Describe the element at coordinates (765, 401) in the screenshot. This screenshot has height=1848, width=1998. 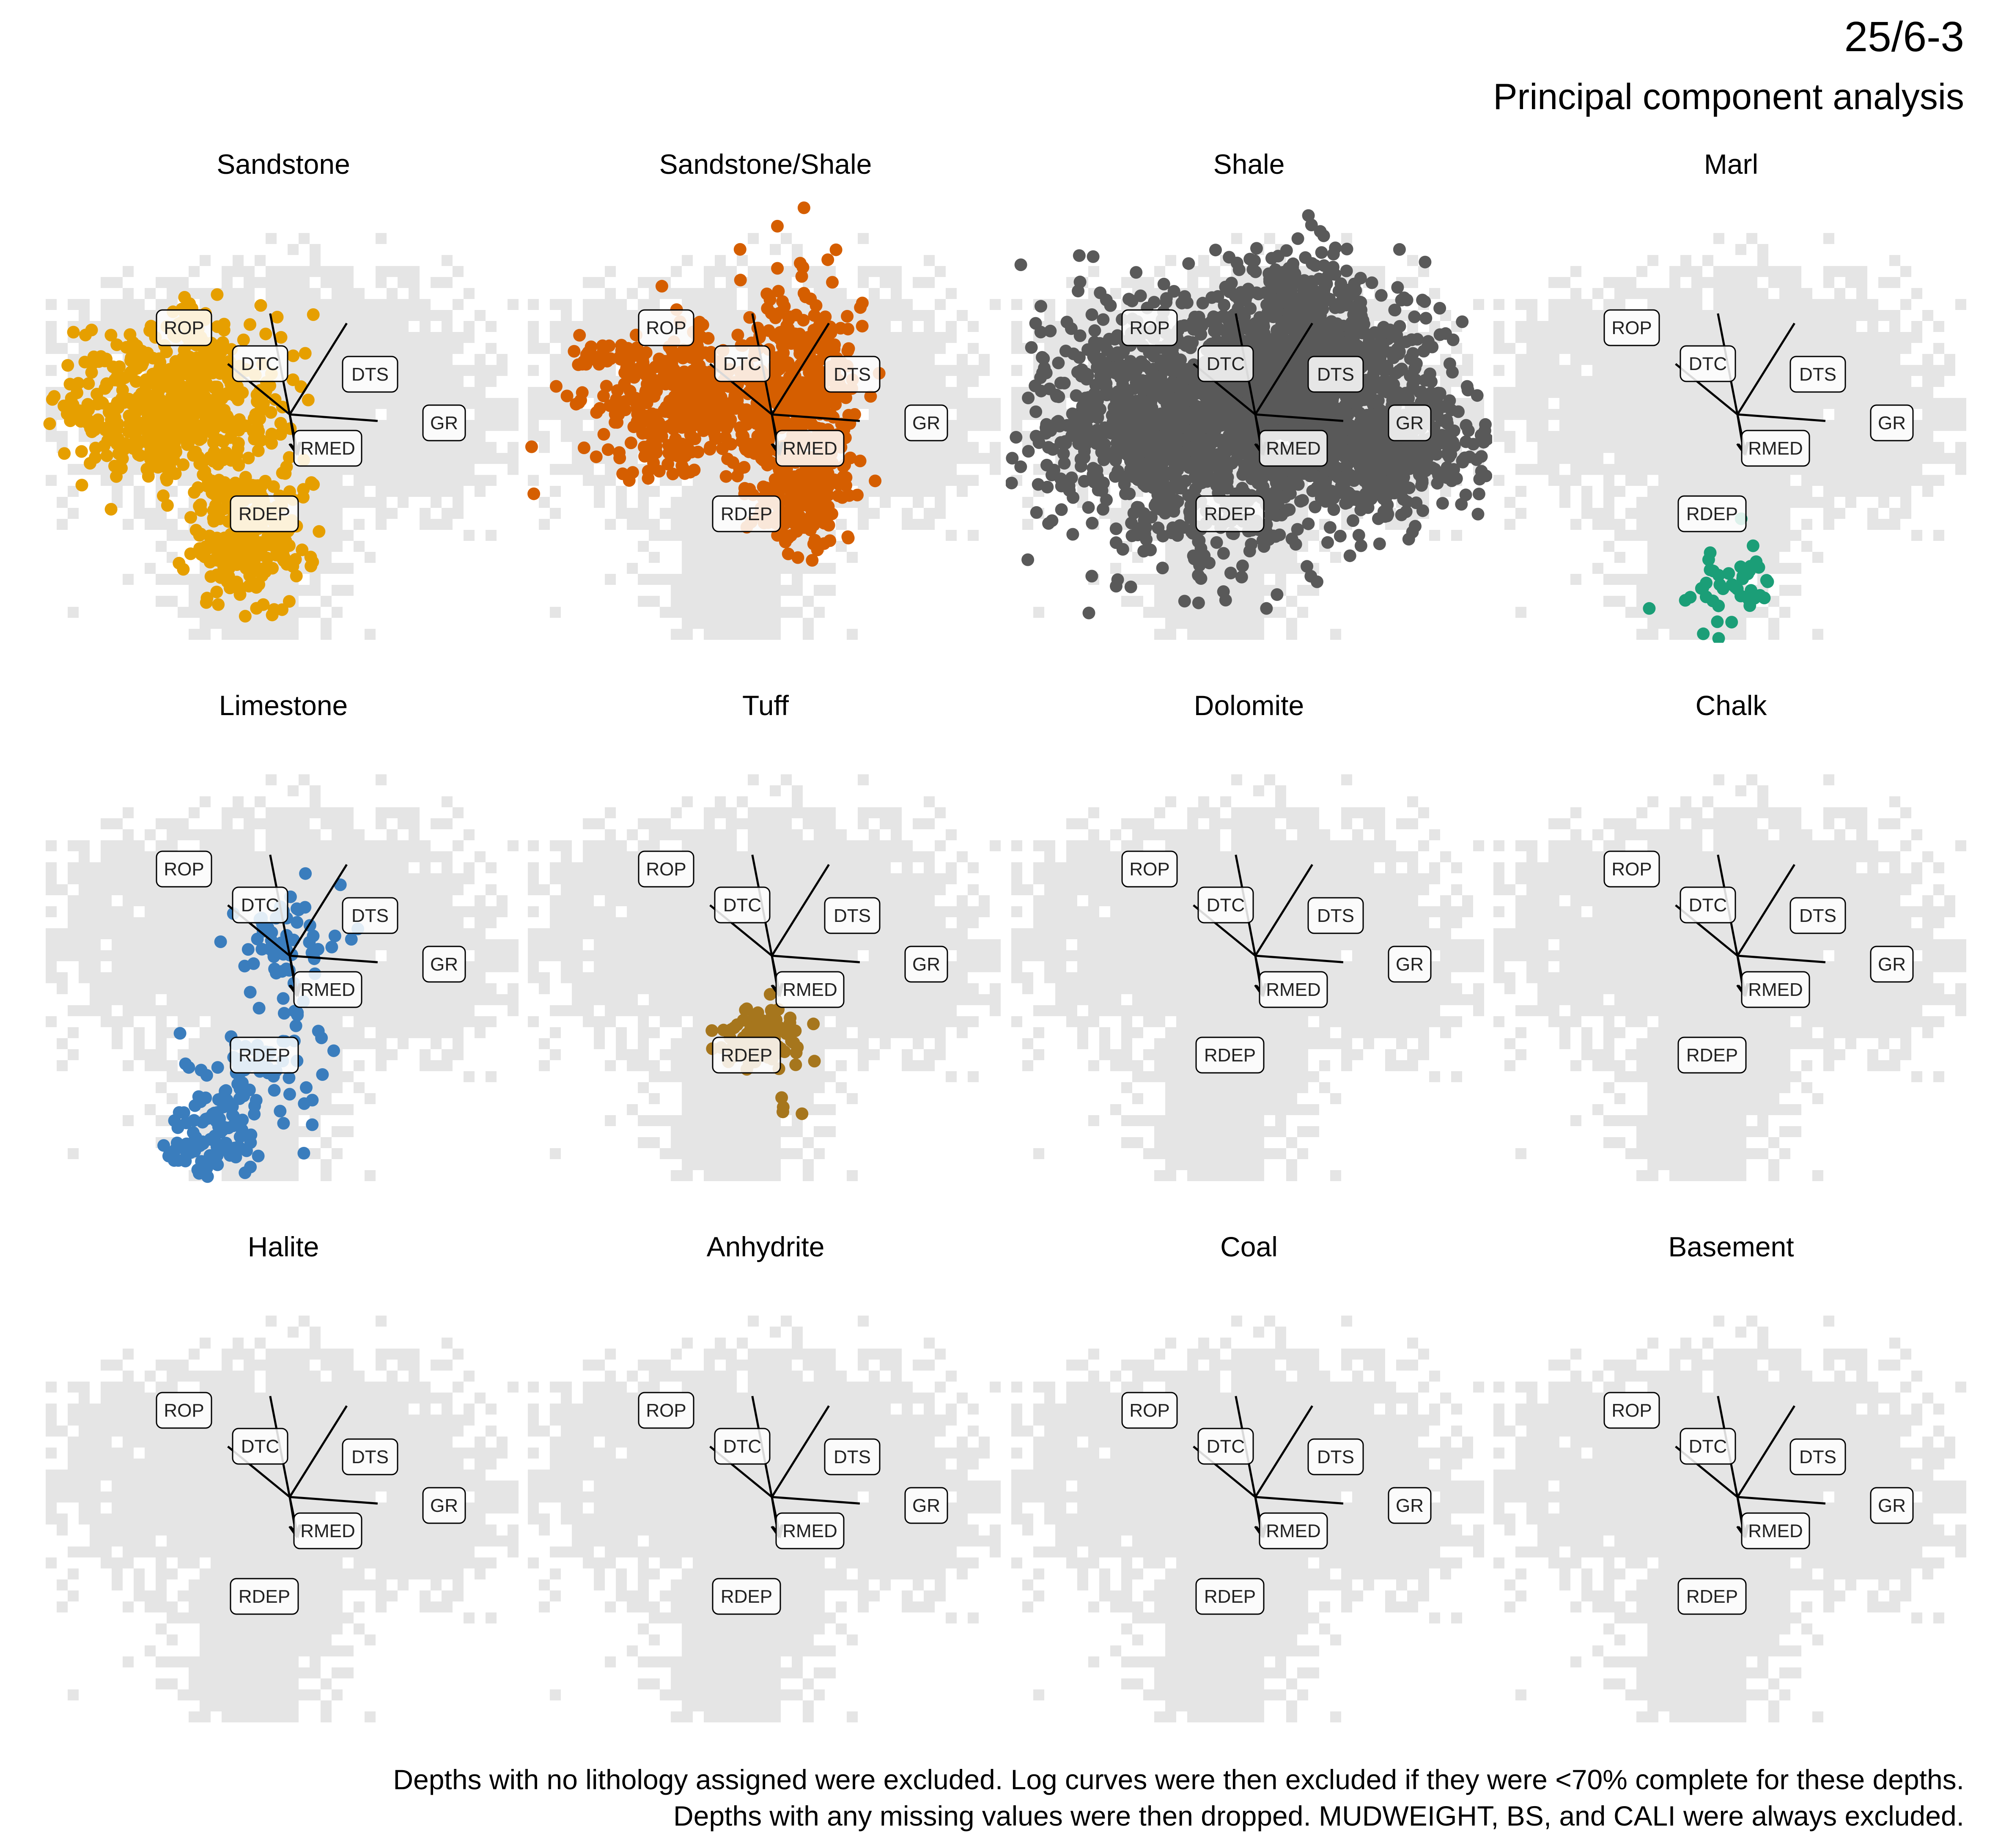
I see `facet-sandstone-shale: Sandstone/Shale DTC DTS ROP GR RMED RDEP` at that location.